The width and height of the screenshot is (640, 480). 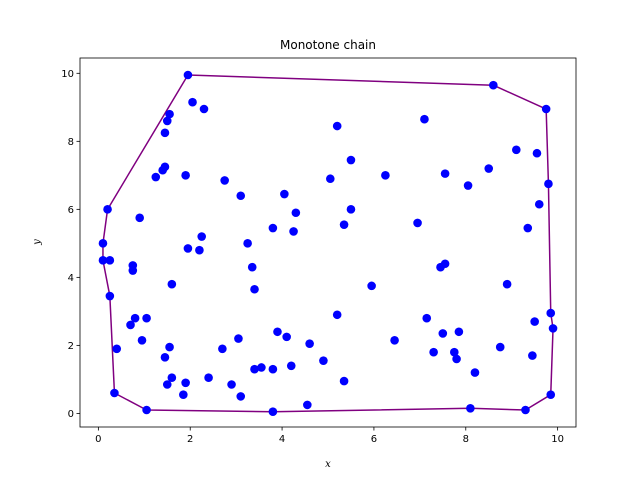 What do you see at coordinates (37, 242) in the screenshot?
I see `y-axis-label: y` at bounding box center [37, 242].